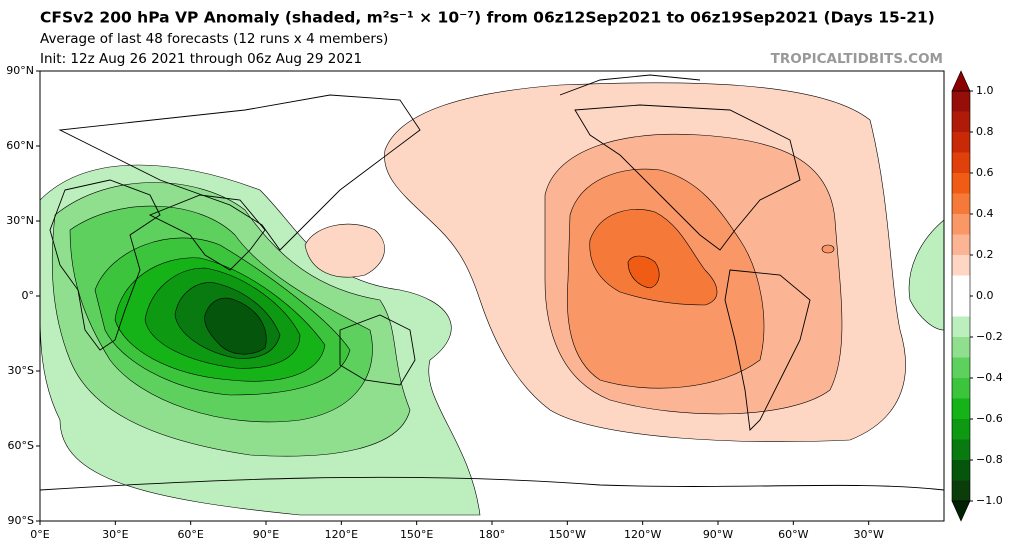  Describe the element at coordinates (985, 172) in the screenshot. I see `colorbar-tick-label: 0.6` at that location.